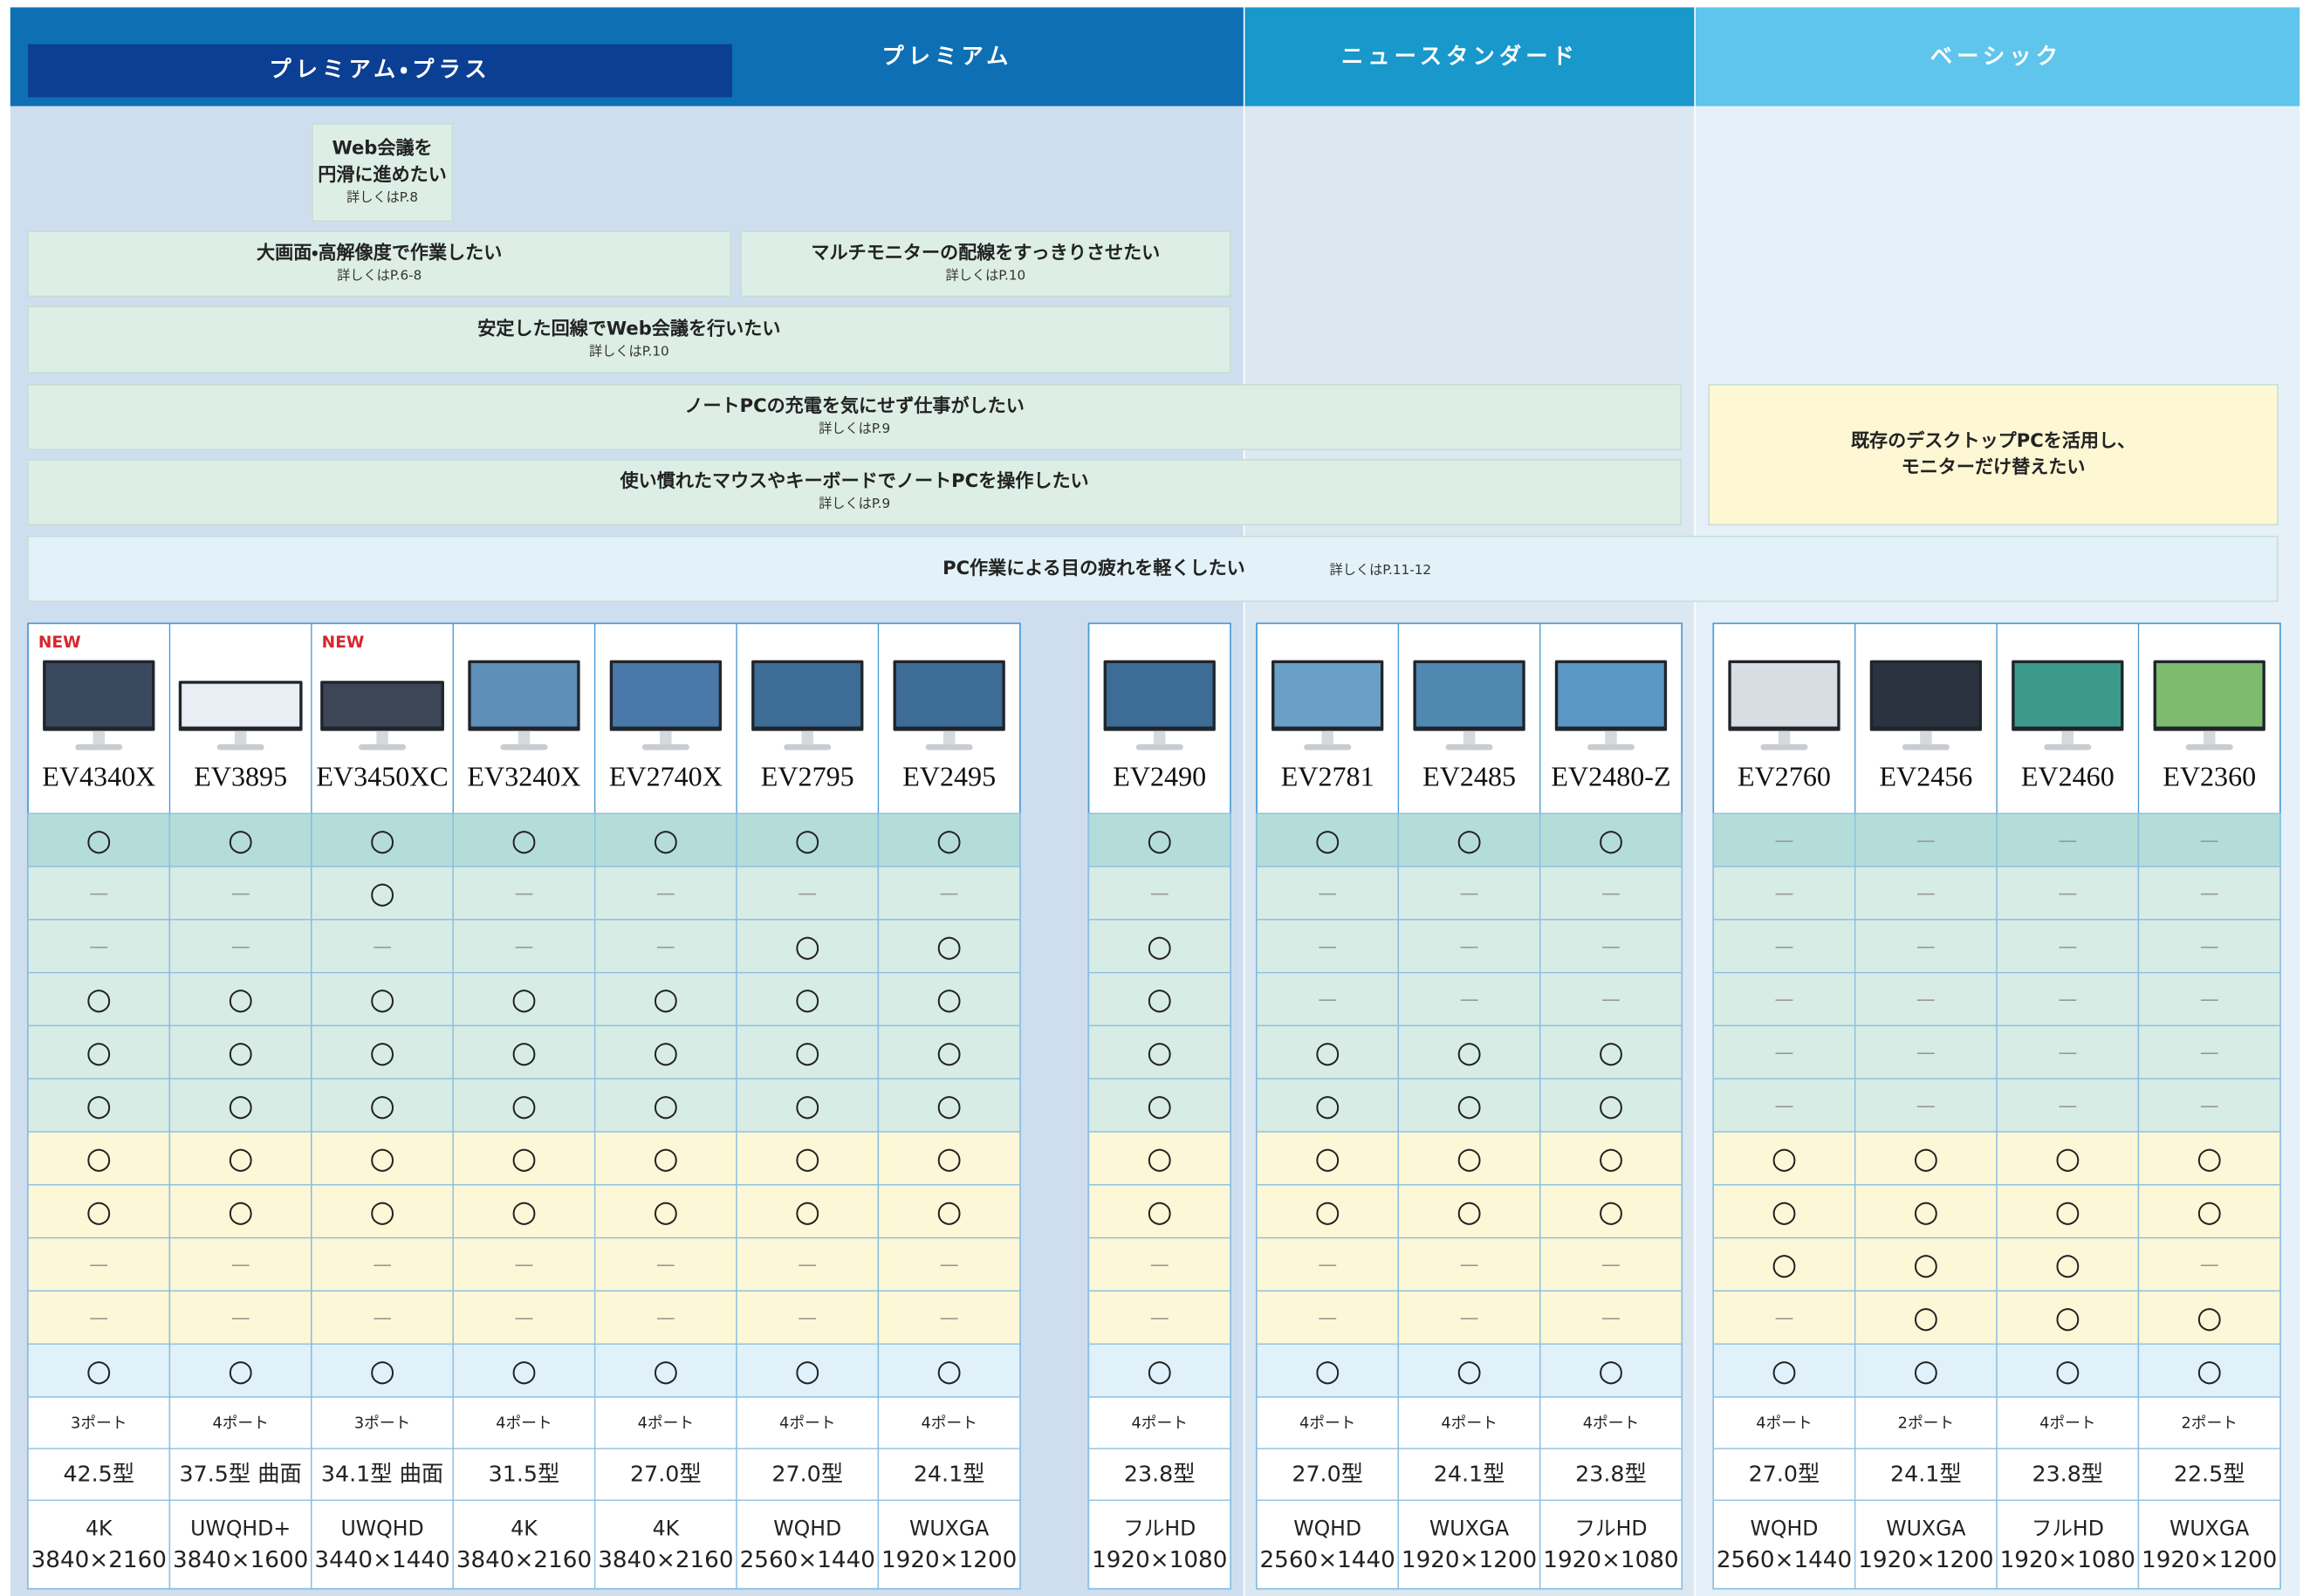 The image size is (2310, 1596). Describe the element at coordinates (382, 173) in the screenshot. I see `need-box` at that location.